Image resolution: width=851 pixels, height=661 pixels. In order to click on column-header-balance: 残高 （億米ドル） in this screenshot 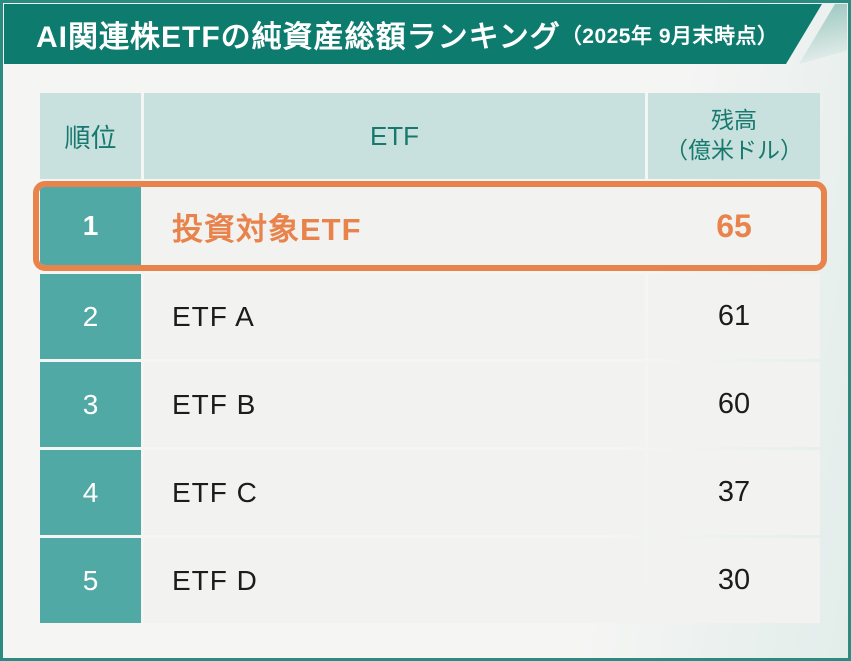, I will do `click(734, 136)`.